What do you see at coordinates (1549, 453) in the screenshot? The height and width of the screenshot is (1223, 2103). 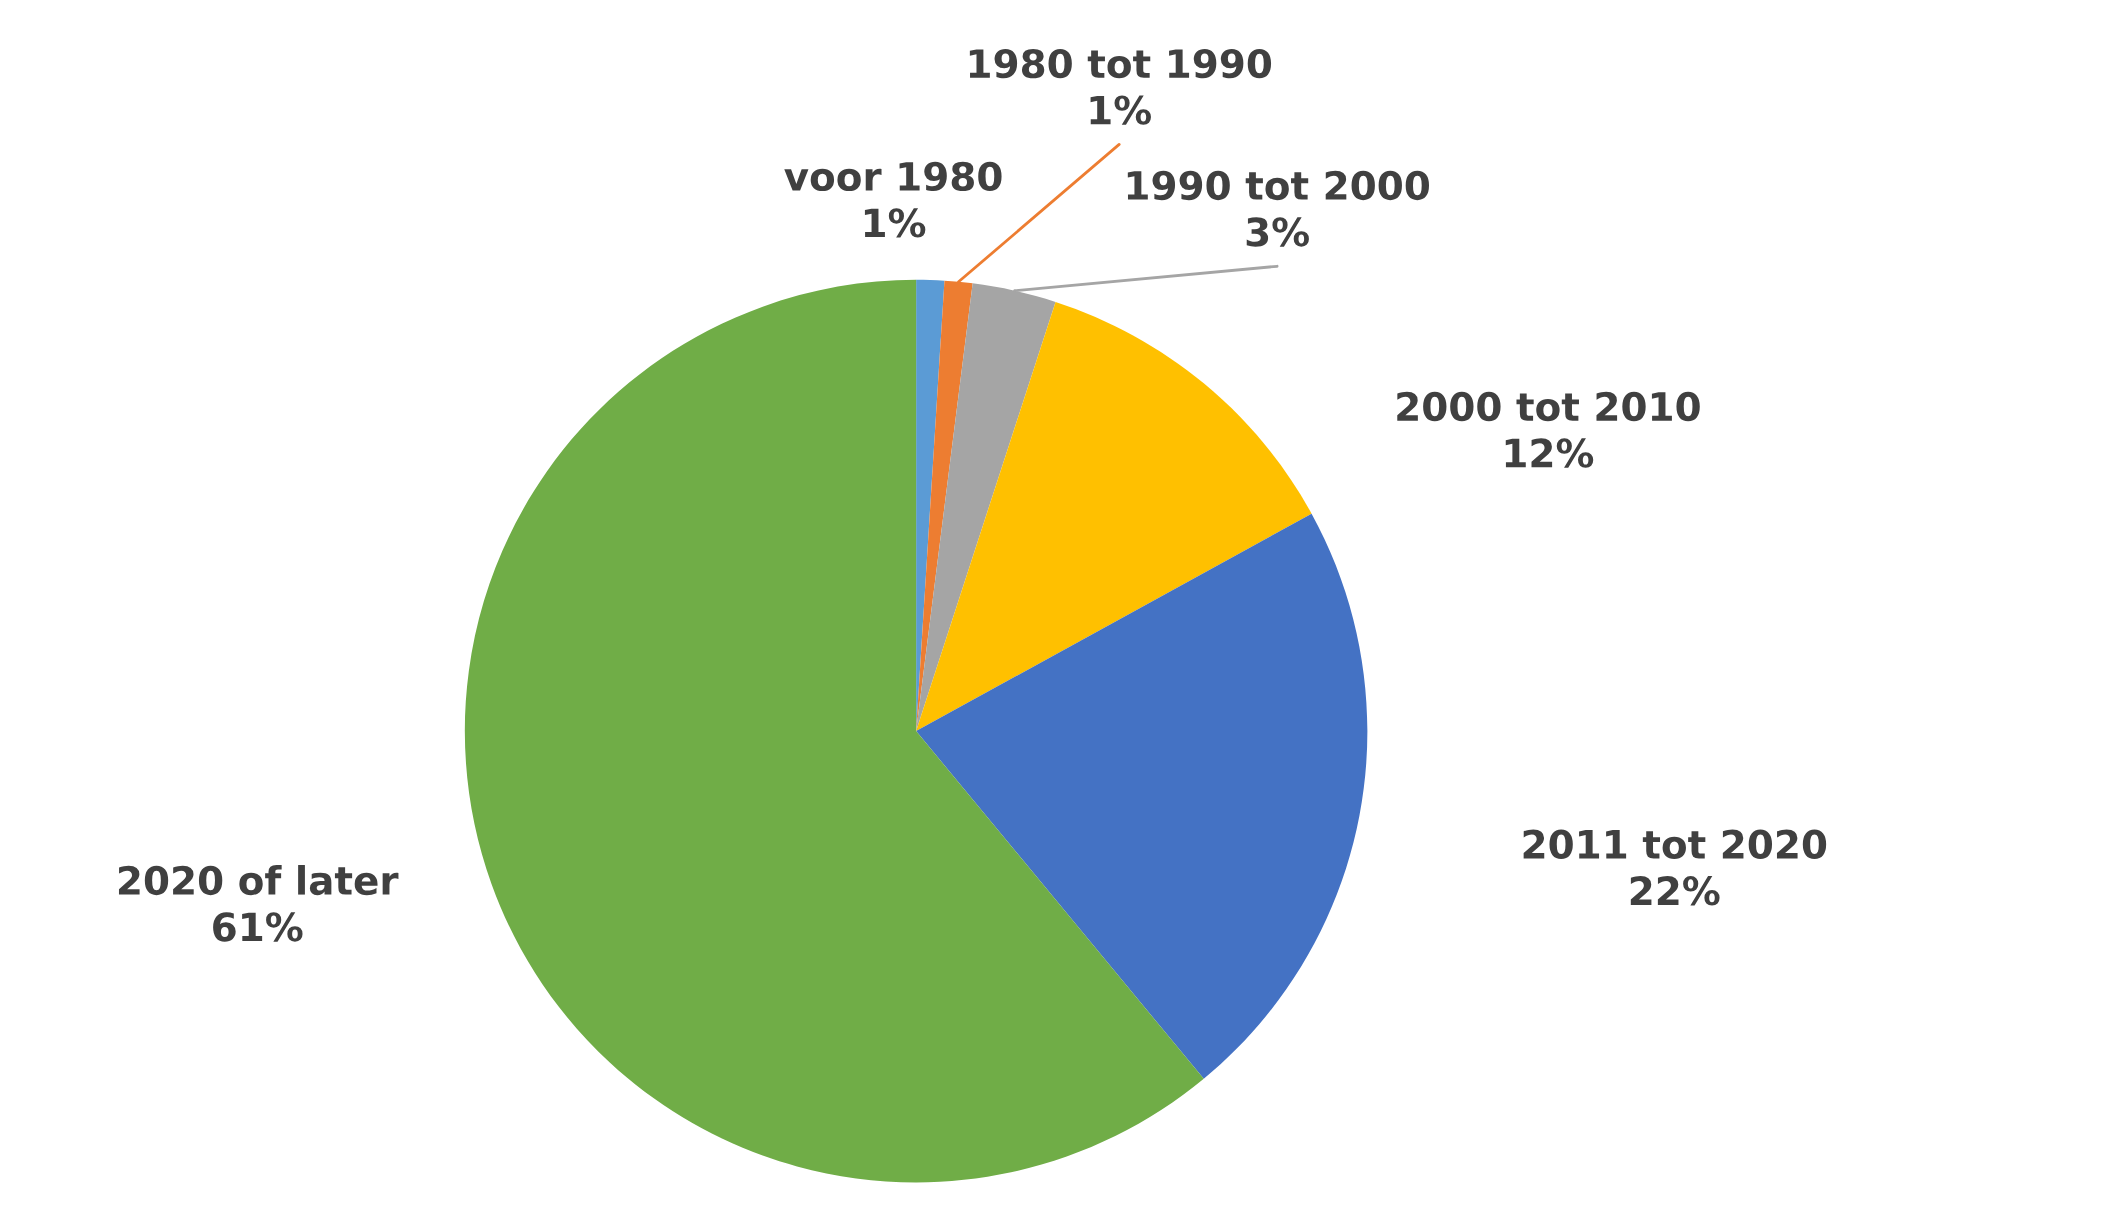 I see `data-label: 12%` at bounding box center [1549, 453].